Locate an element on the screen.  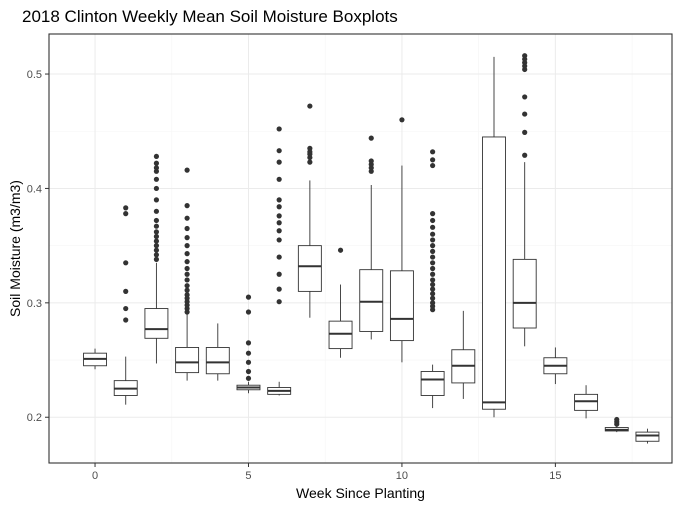
x-tick-label: 5 is located at coordinates (248, 476).